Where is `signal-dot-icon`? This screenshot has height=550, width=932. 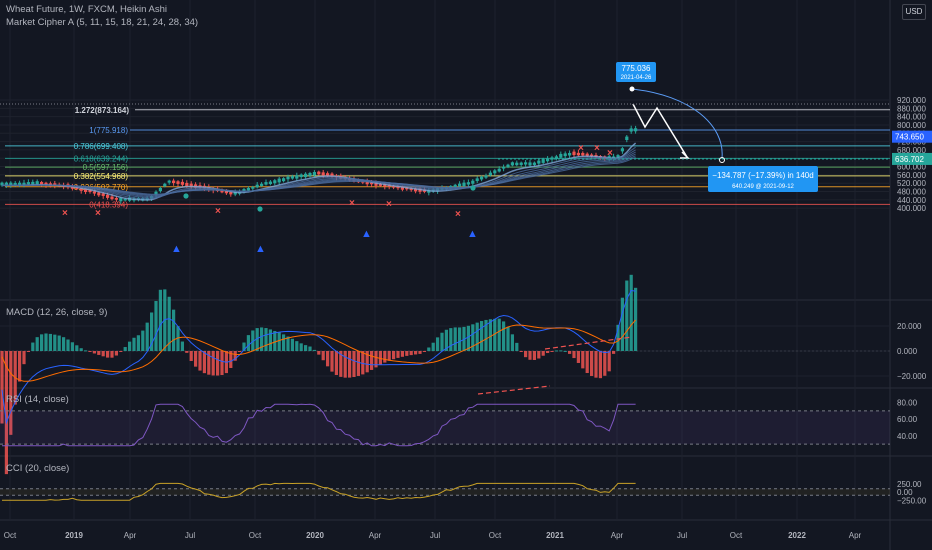 signal-dot-icon is located at coordinates (260, 209).